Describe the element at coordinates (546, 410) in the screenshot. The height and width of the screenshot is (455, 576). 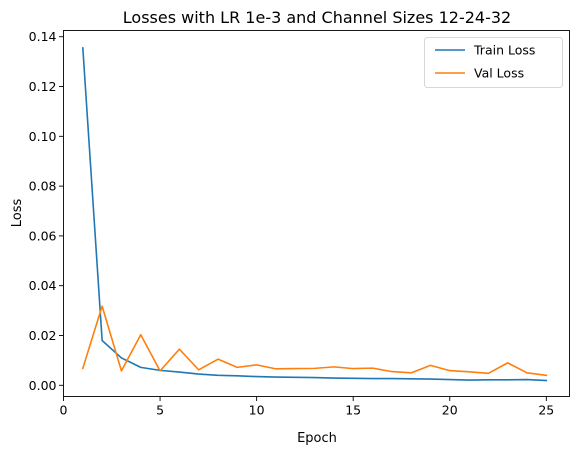
I see `x-tick-label: 25` at that location.